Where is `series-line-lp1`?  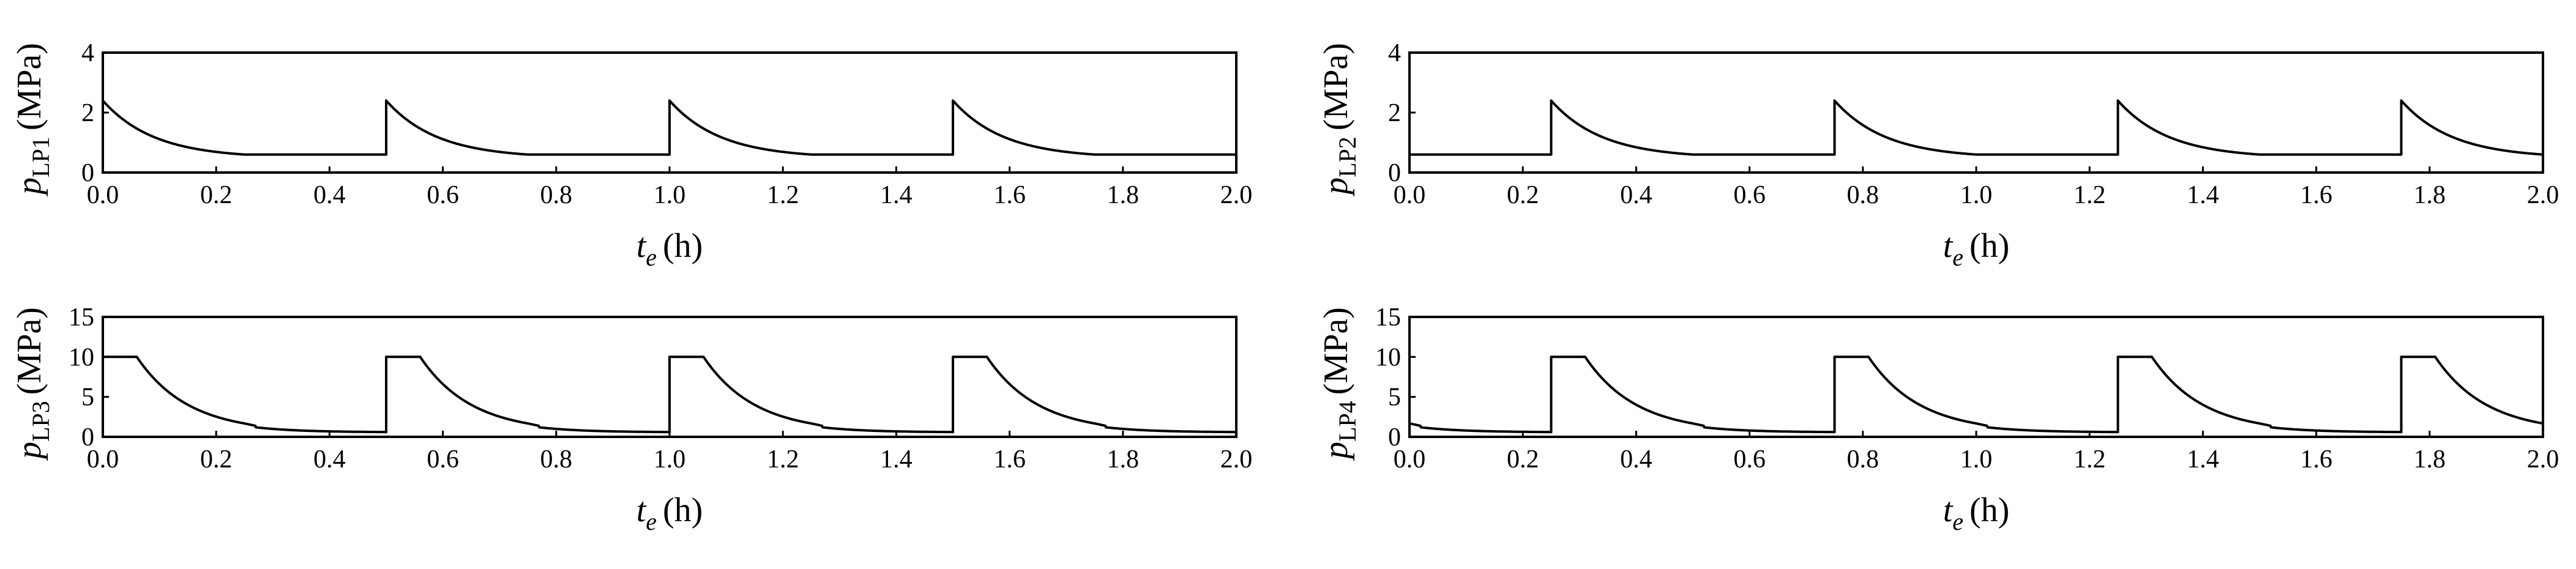 series-line-lp1 is located at coordinates (670, 127).